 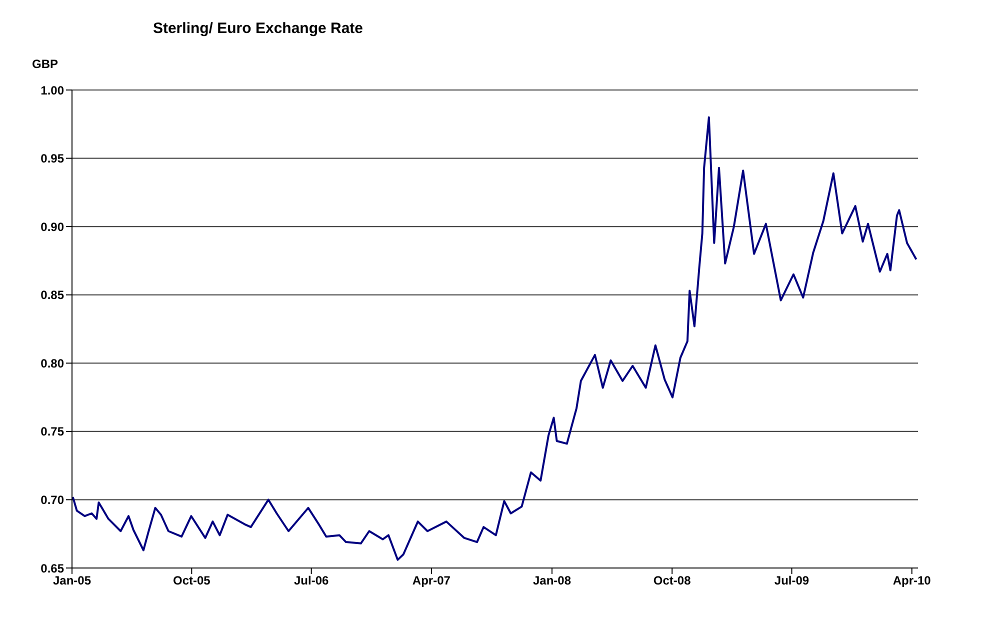 I want to click on x-tick-label: Apr-10, so click(x=912, y=581).